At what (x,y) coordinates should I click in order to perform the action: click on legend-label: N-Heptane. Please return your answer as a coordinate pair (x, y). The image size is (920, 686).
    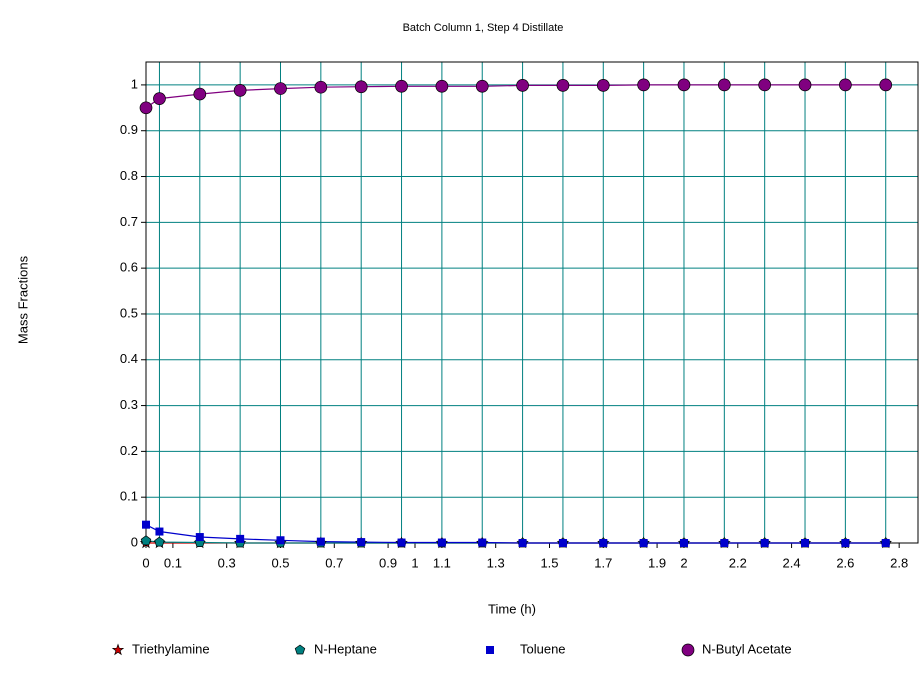
    Looking at the image, I should click on (345, 648).